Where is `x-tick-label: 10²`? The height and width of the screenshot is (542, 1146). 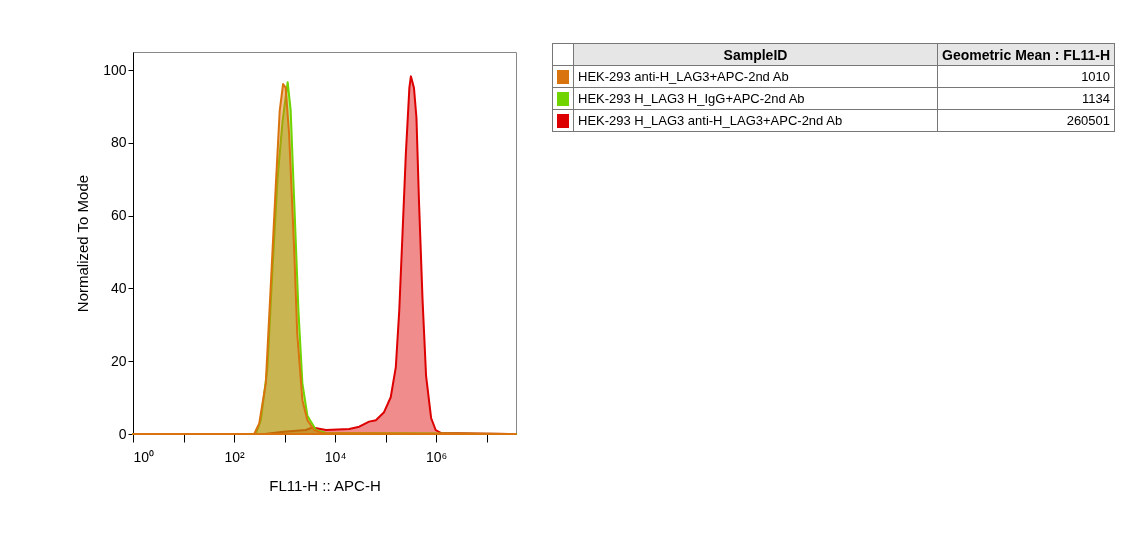
x-tick-label: 10² is located at coordinates (235, 456).